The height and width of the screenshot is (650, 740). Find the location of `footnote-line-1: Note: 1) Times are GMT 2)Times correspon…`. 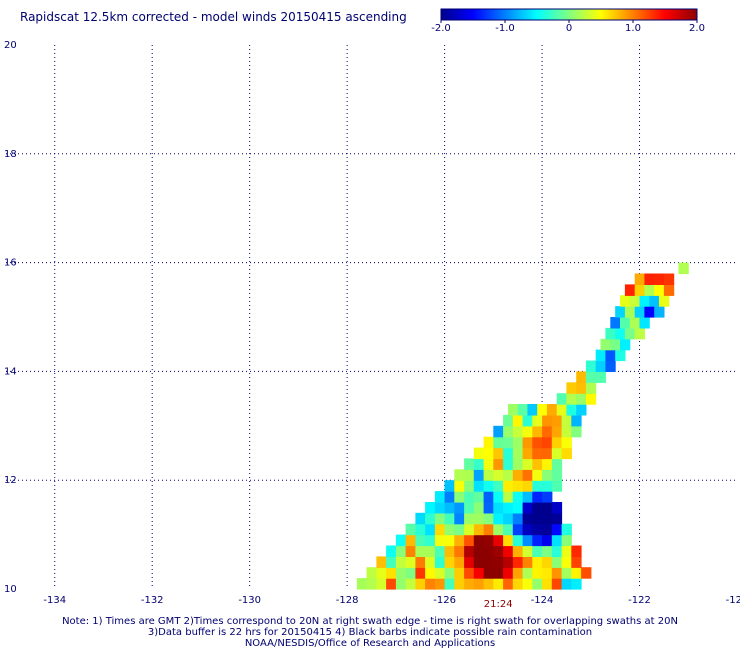

footnote-line-1: Note: 1) Times are GMT 2)Times correspon… is located at coordinates (370, 621).